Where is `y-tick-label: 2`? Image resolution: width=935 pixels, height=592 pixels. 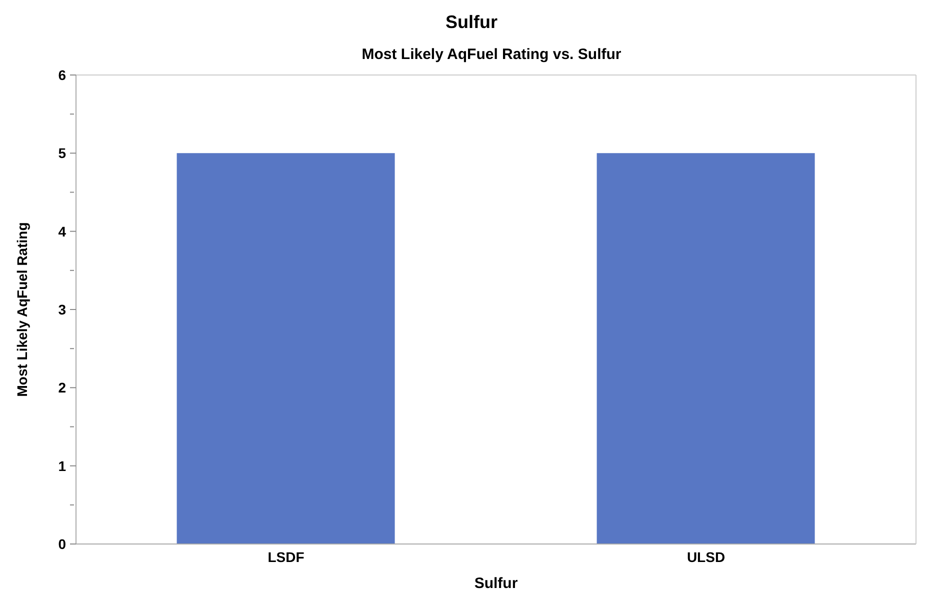
y-tick-label: 2 is located at coordinates (62, 388).